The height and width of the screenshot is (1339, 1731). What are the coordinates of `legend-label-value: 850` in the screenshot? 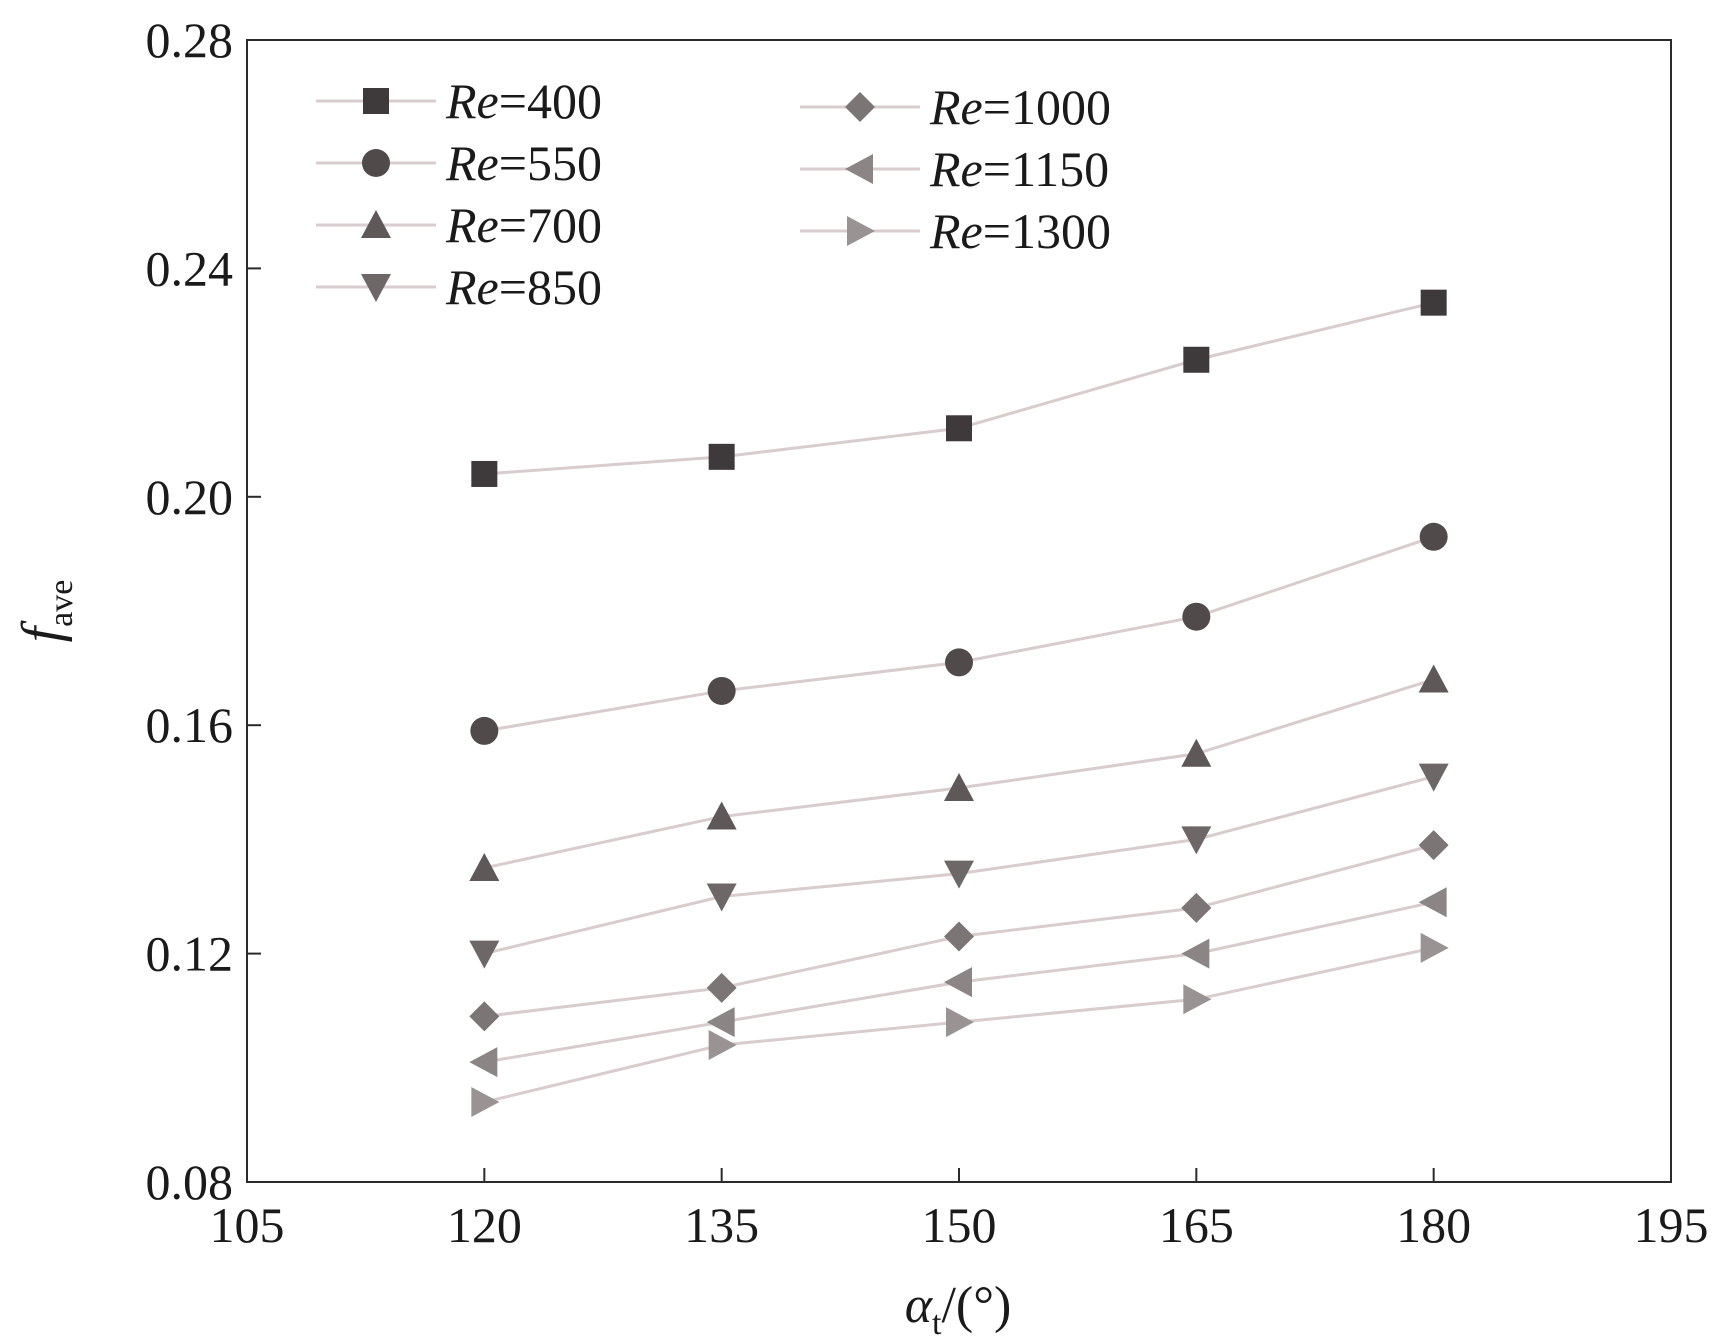 It's located at (564, 287).